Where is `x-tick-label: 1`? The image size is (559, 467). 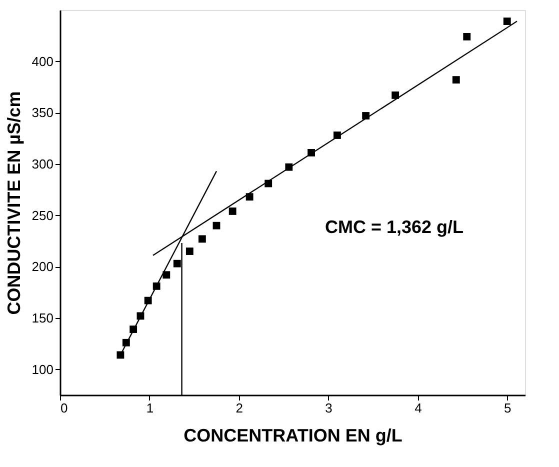 x-tick-label: 1 is located at coordinates (150, 408).